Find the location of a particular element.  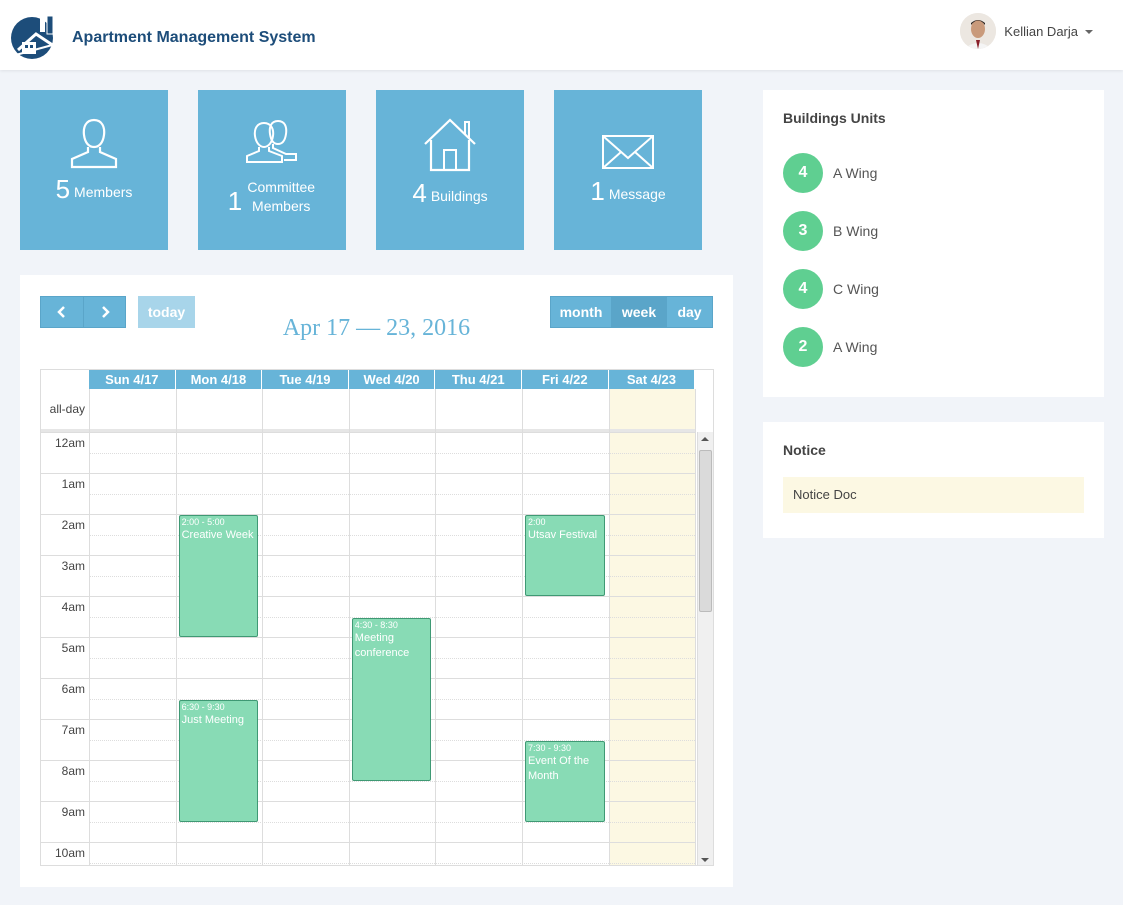

event-title: Event Of the Month is located at coordinates (559, 768).